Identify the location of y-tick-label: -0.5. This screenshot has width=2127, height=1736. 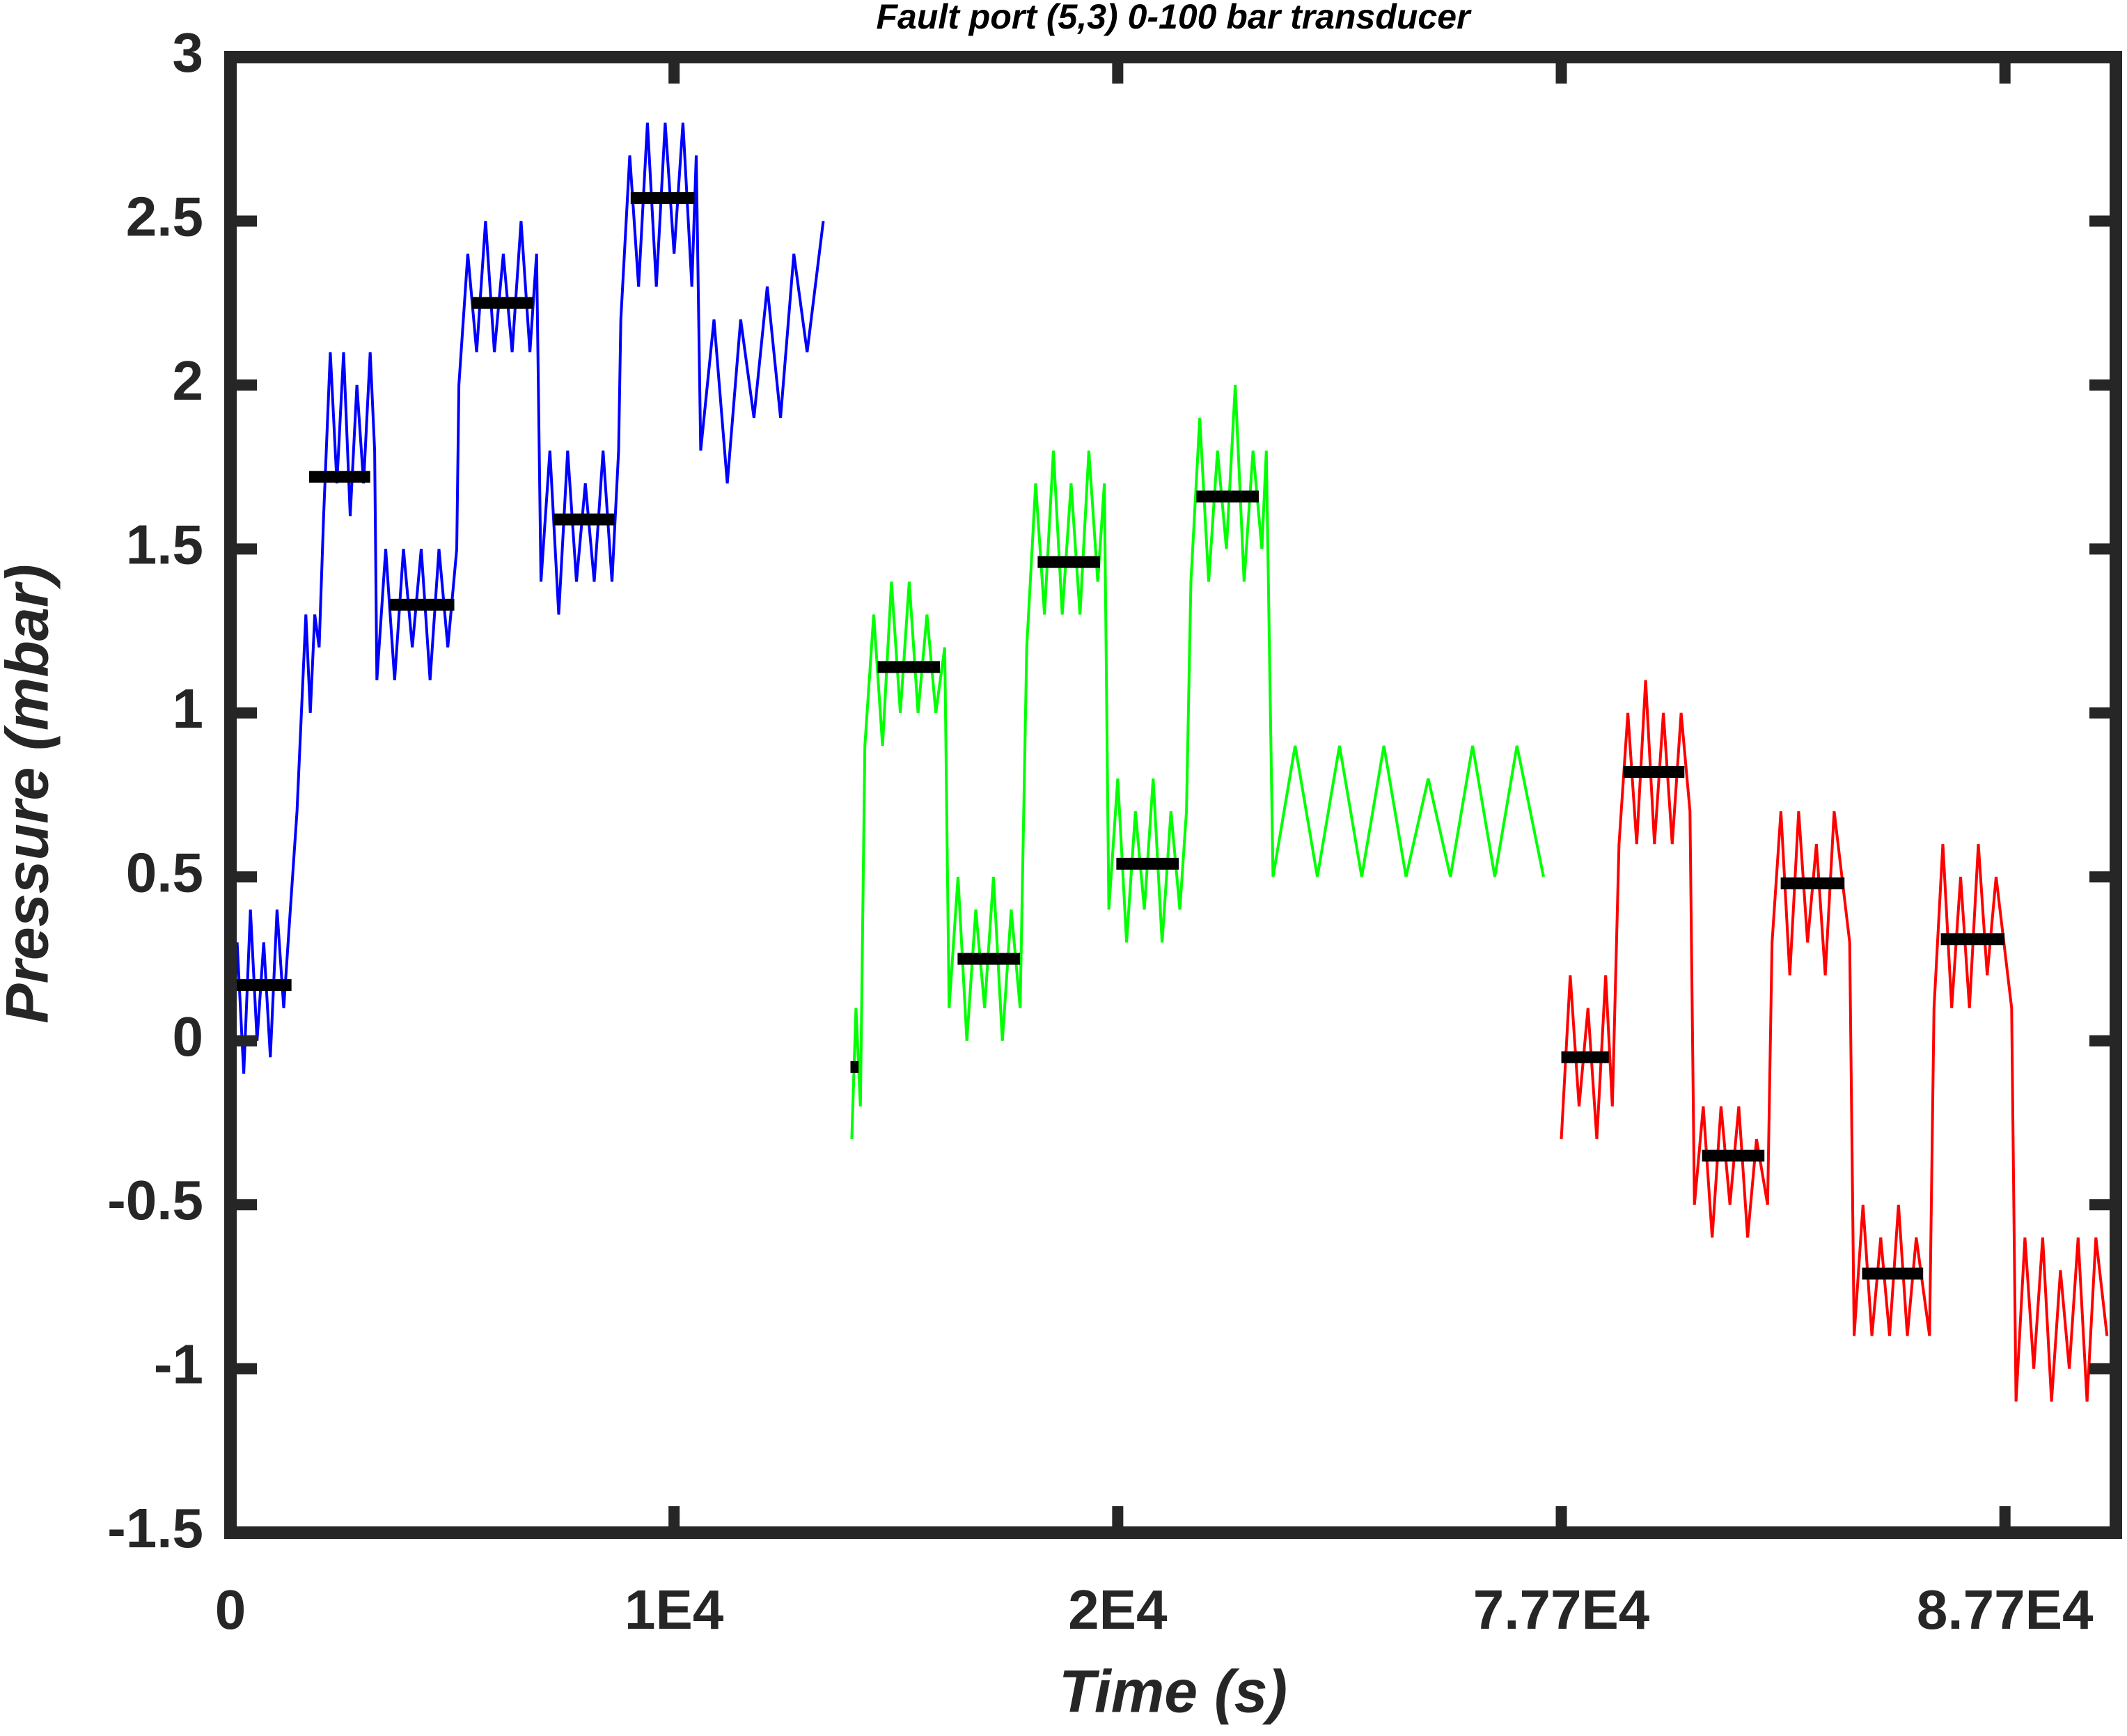
(155, 1200).